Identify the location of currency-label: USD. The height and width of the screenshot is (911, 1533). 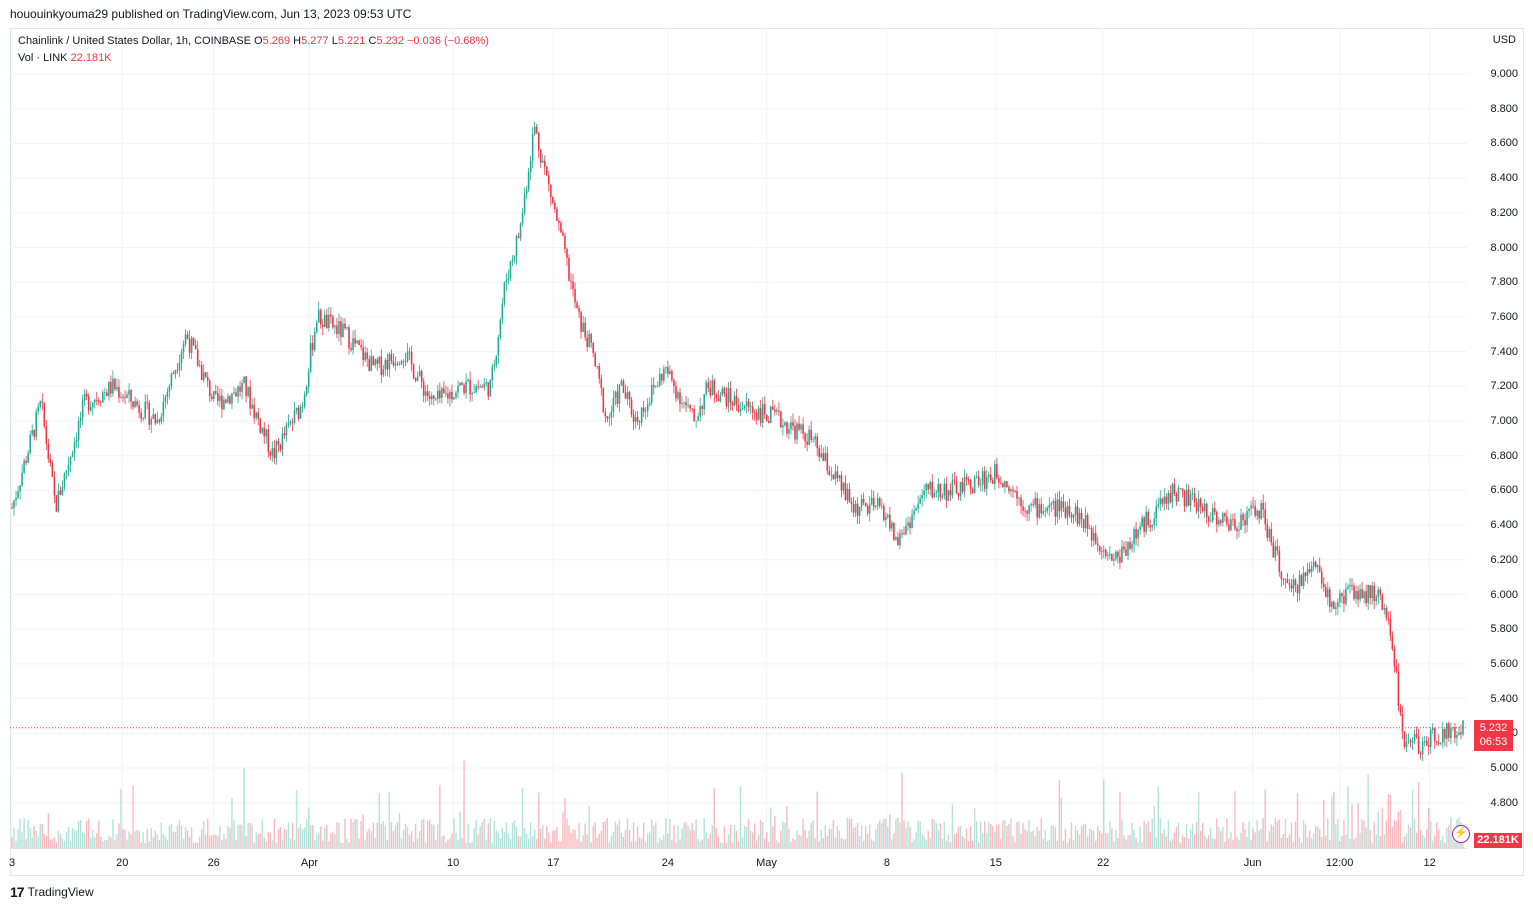
(1504, 40).